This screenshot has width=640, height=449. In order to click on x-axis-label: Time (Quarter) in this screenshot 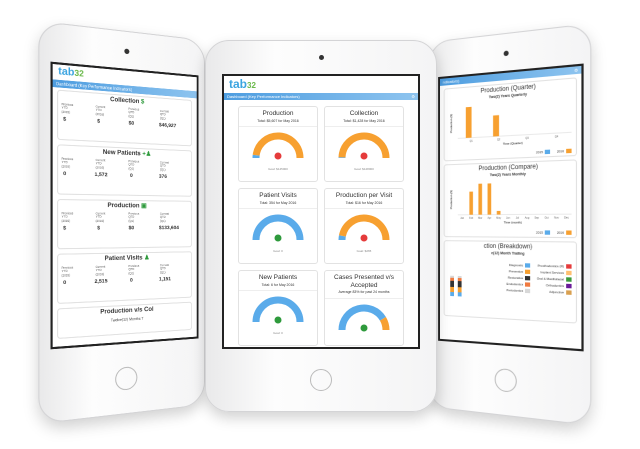, I will do `click(513, 143)`.